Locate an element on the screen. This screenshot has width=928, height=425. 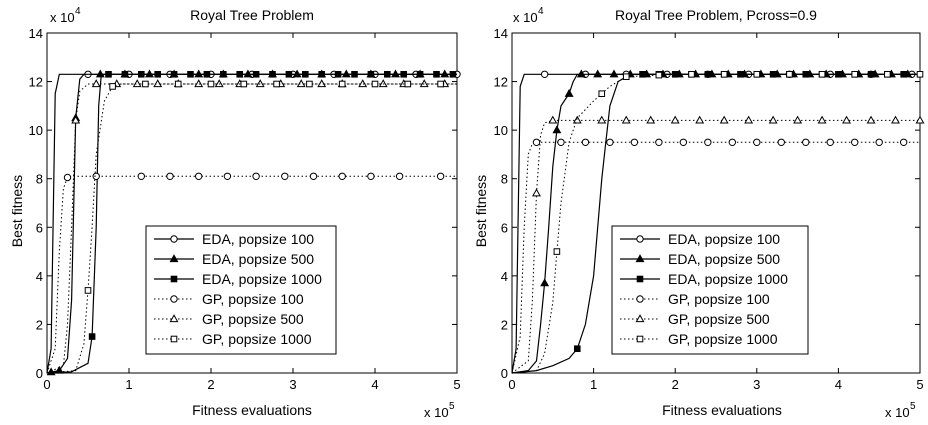
chart-left-xtick-label: 3 is located at coordinates (292, 384).